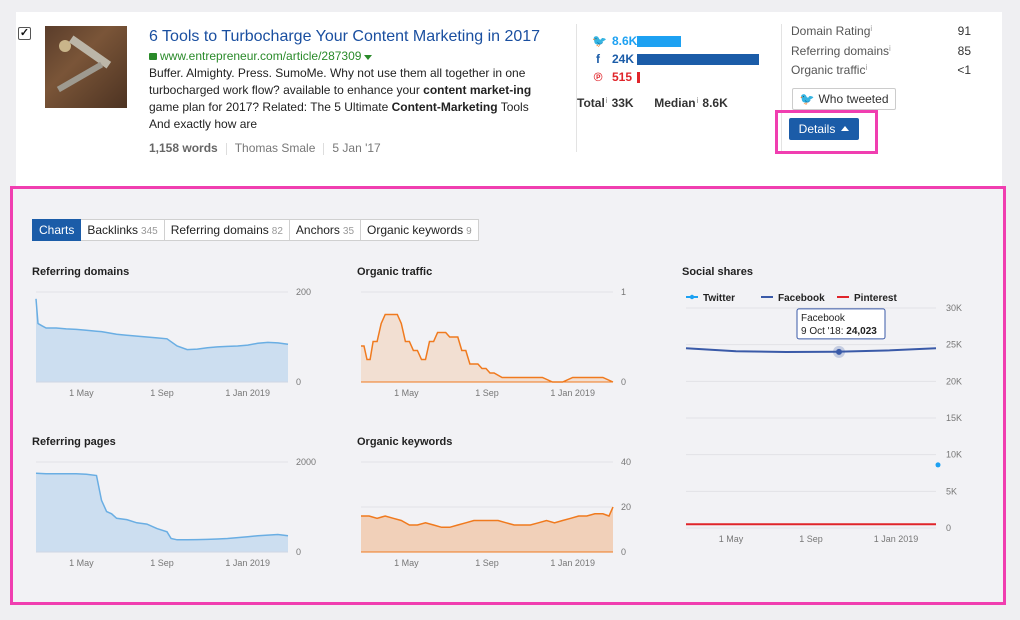  What do you see at coordinates (964, 70) in the screenshot?
I see `metric-value: <1` at bounding box center [964, 70].